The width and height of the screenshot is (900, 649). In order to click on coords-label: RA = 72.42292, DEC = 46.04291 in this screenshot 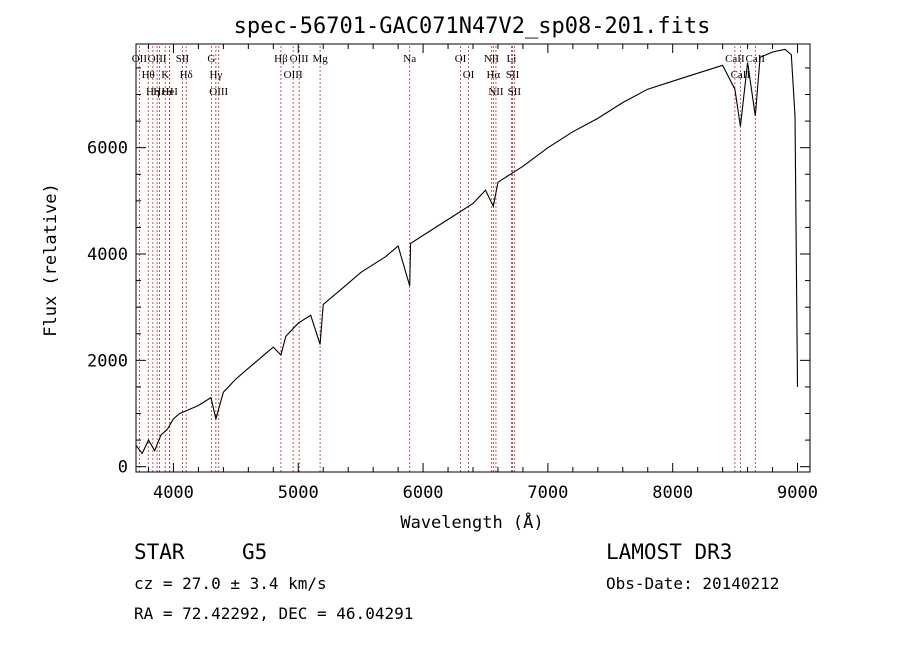, I will do `click(273, 613)`.